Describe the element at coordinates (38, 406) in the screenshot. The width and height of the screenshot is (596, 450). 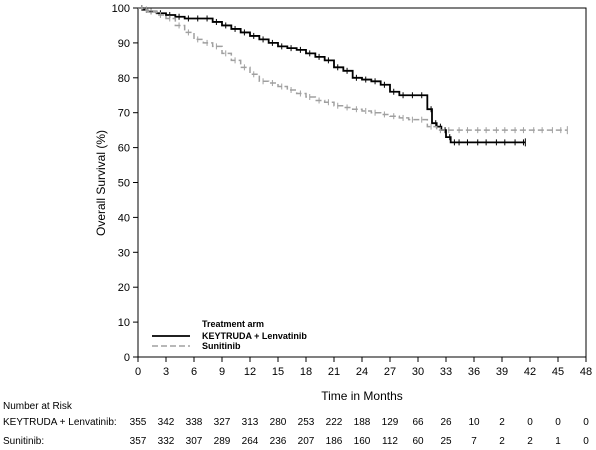
I see `risk-table-header: Number at Risk` at that location.